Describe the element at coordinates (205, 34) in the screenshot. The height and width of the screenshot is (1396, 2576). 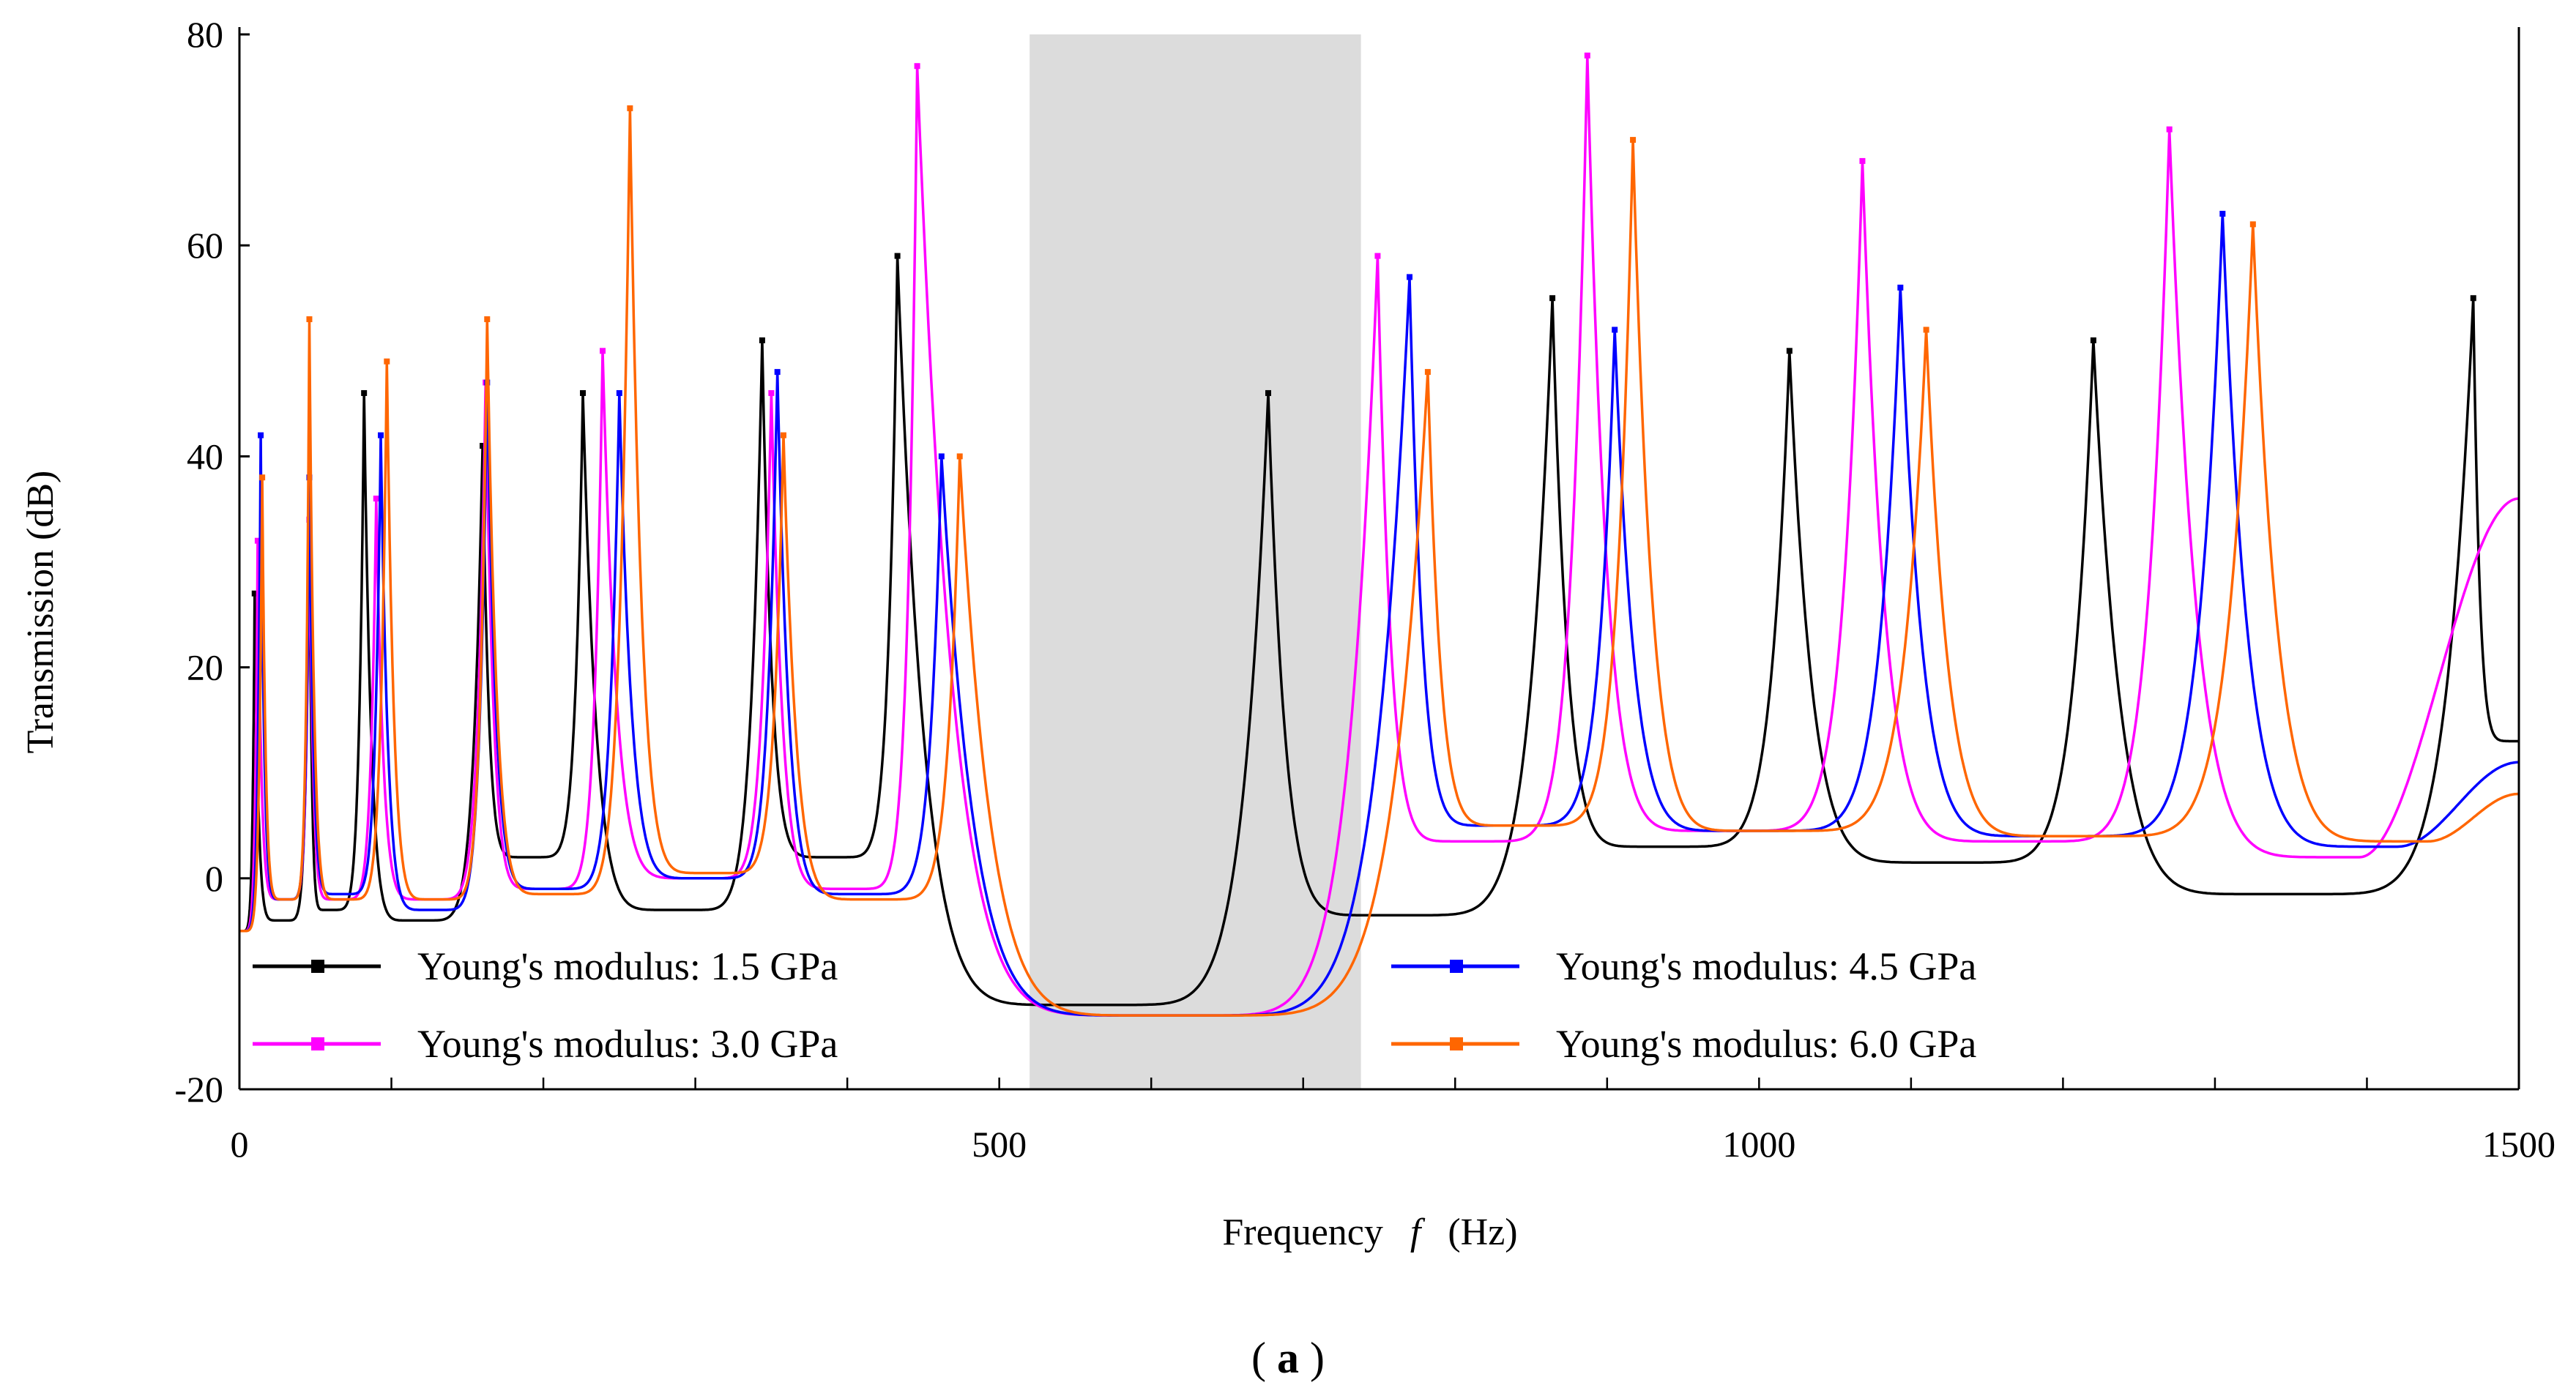
I see `y-tick-label: 80` at that location.